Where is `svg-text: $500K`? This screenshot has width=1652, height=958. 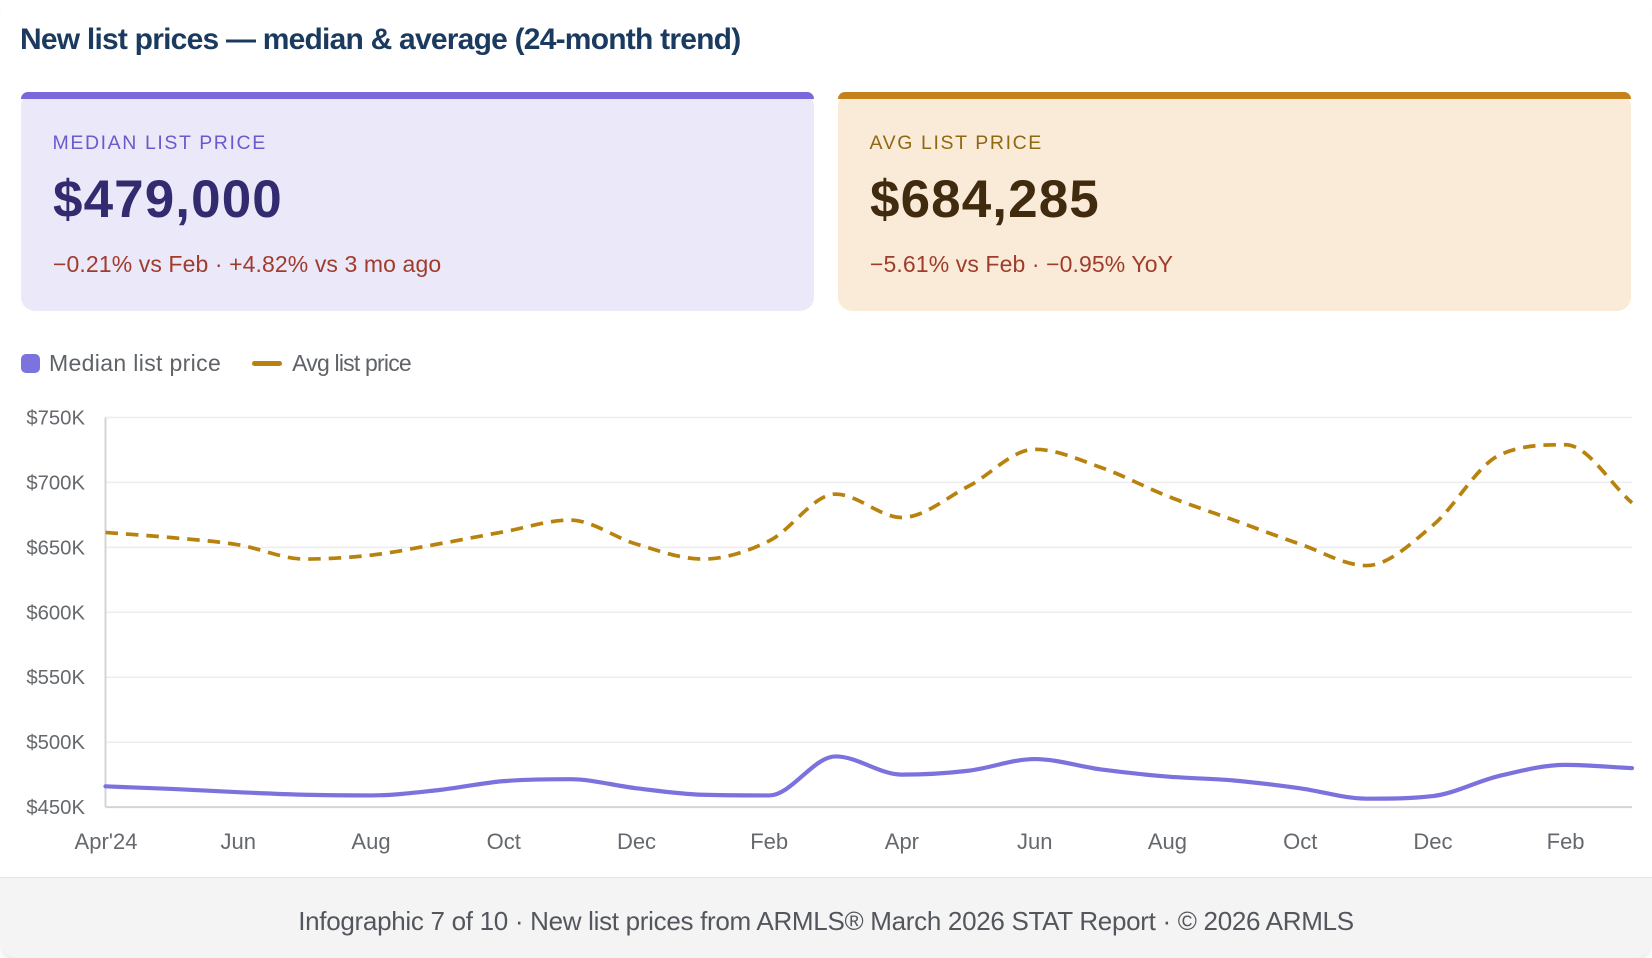 svg-text: $500K is located at coordinates (55, 743).